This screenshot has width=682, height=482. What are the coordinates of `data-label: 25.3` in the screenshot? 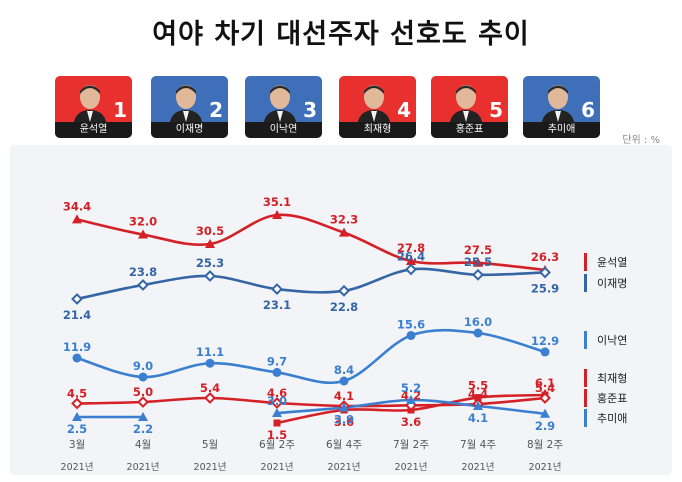 It's located at (210, 263).